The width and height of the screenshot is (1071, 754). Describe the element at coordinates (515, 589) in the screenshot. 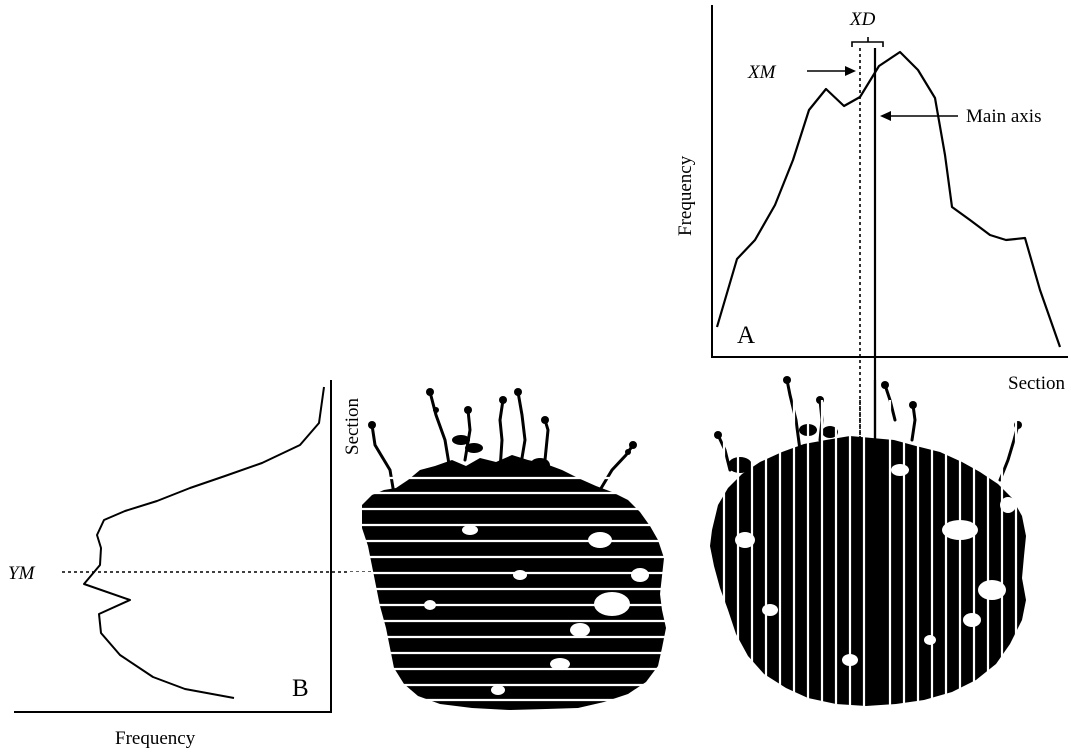

I see `left-plant-section-lines` at that location.